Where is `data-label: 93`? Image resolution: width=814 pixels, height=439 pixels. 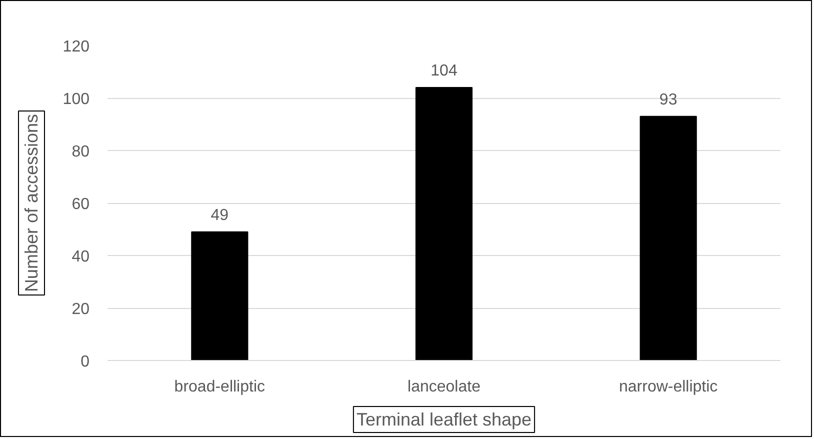 data-label: 93 is located at coordinates (668, 99).